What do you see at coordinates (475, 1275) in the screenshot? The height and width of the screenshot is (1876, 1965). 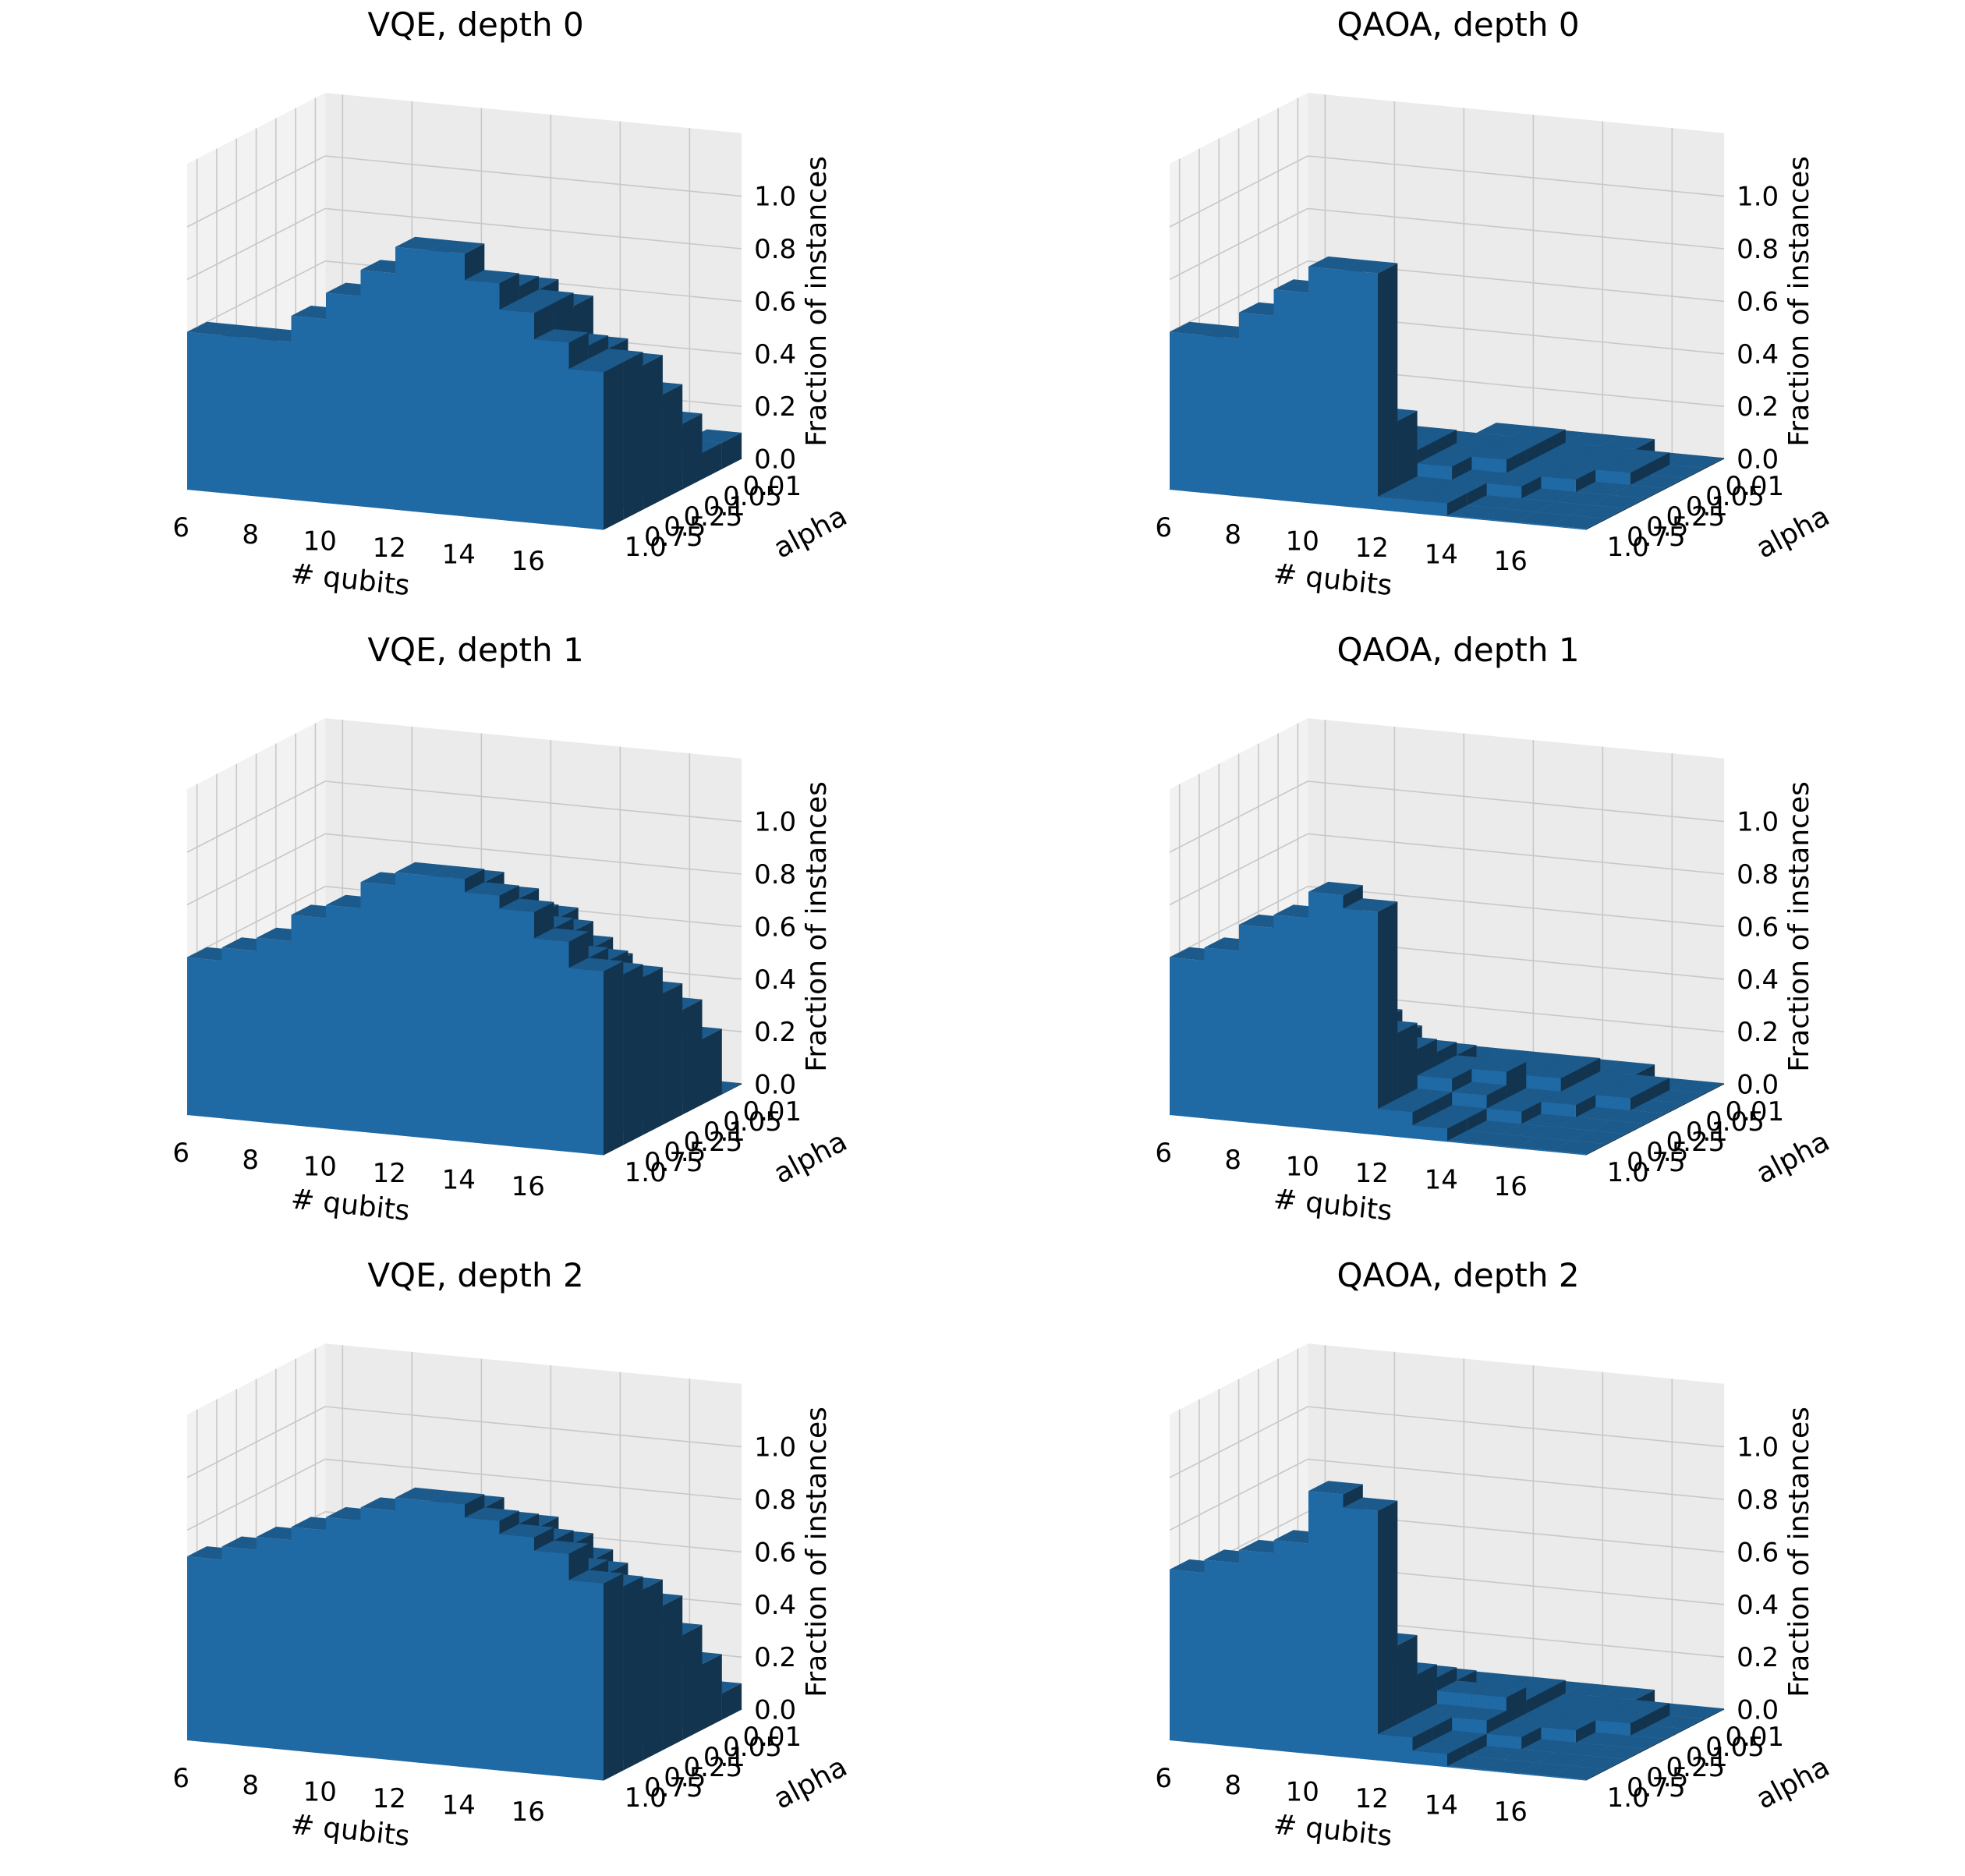 I see `chart-title: VQE, depth 2` at bounding box center [475, 1275].